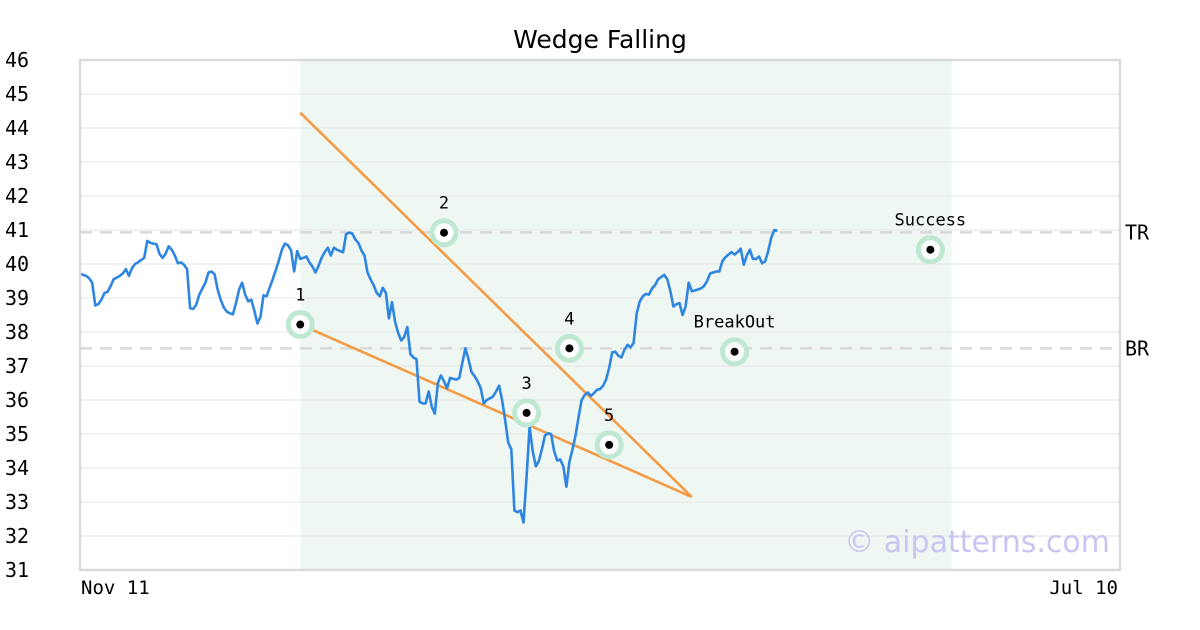 The width and height of the screenshot is (1200, 630). I want to click on chart-title: Wedge Falling, so click(600, 39).